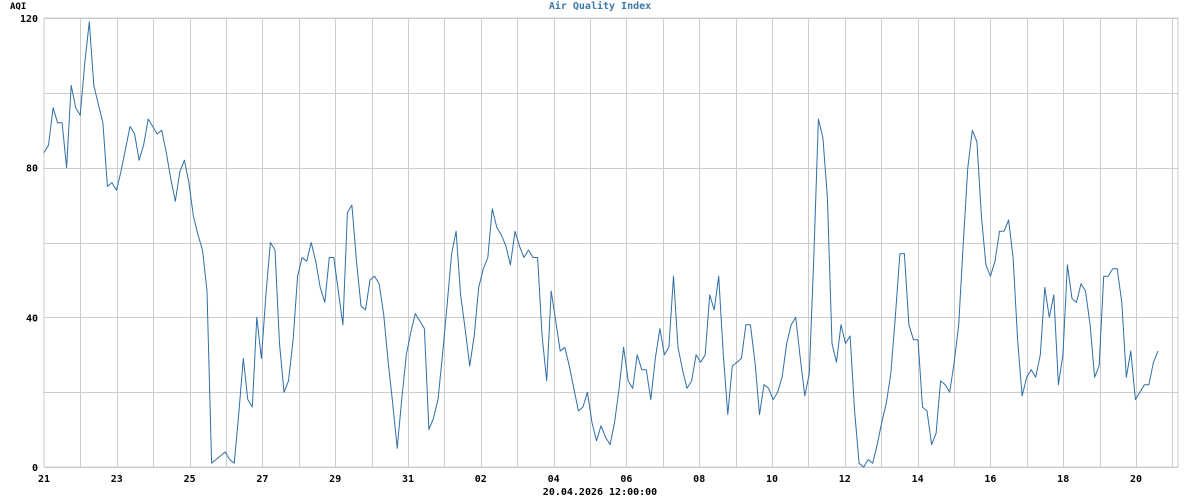 This screenshot has height=500, width=1200. Describe the element at coordinates (29, 244) in the screenshot. I see `y-tick-labels: 0 40 80 120` at that location.